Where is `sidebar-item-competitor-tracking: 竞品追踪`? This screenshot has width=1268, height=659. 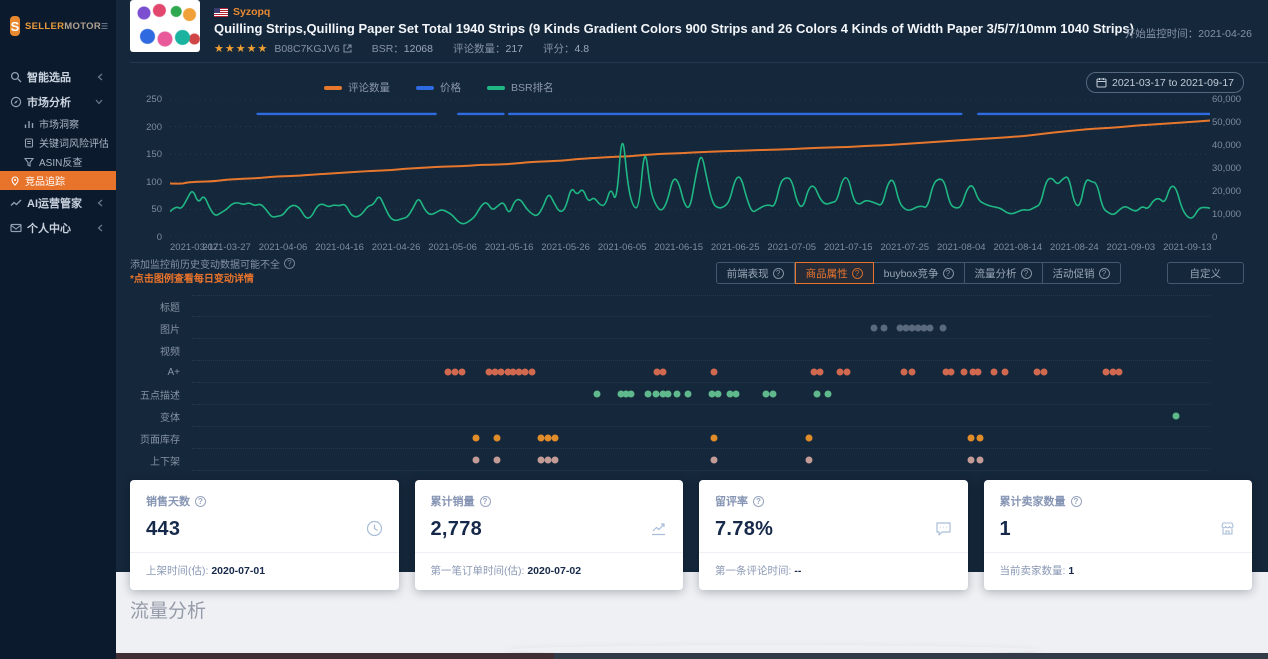 sidebar-item-competitor-tracking: 竞品追踪 is located at coordinates (58, 180).